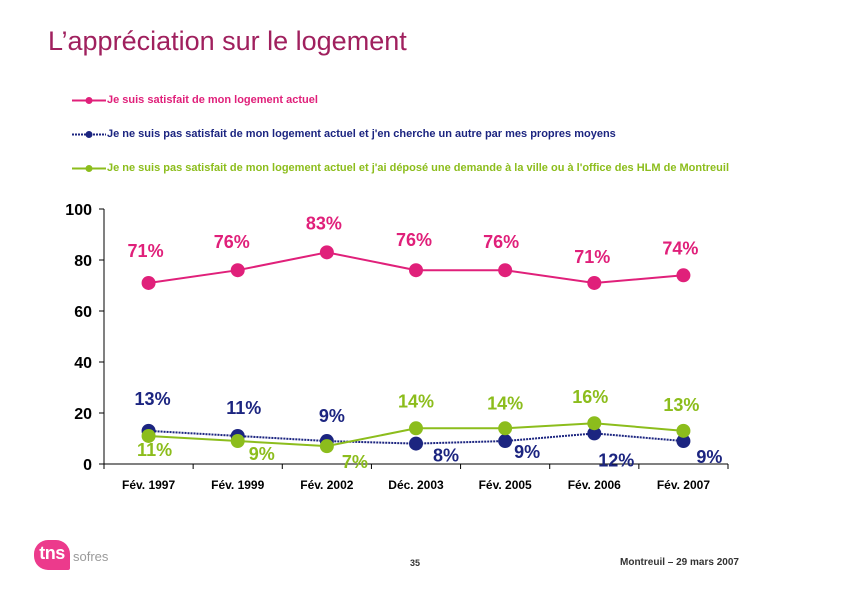 The height and width of the screenshot is (595, 842). I want to click on legend-marker-hlm-request, so click(89, 168).